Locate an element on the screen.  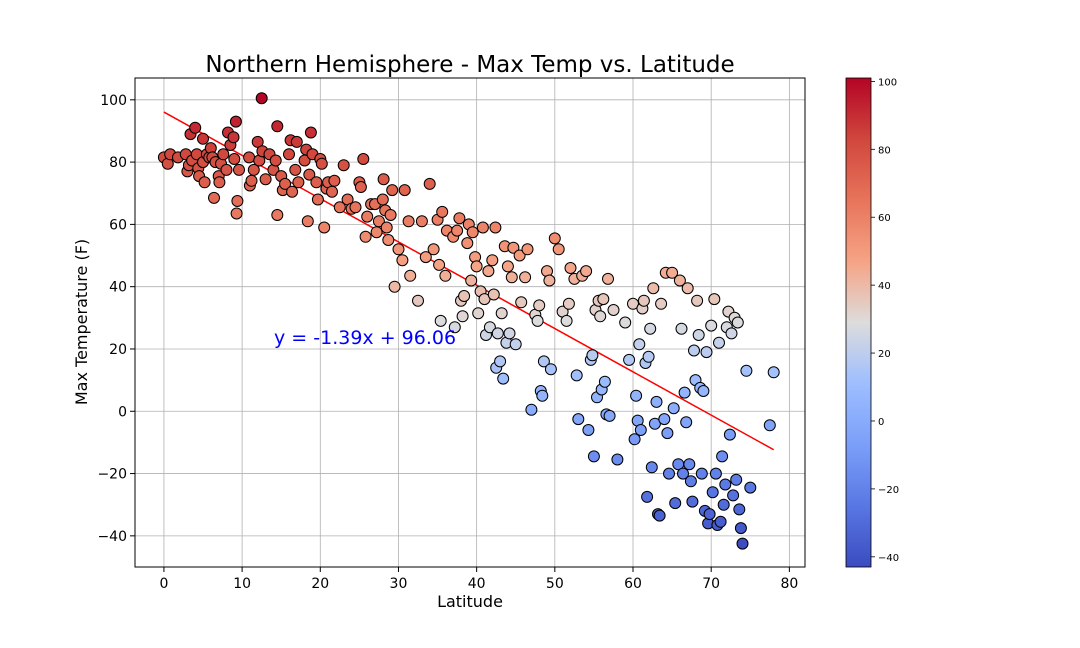
y-tick-label: −40 is located at coordinates (112, 537).